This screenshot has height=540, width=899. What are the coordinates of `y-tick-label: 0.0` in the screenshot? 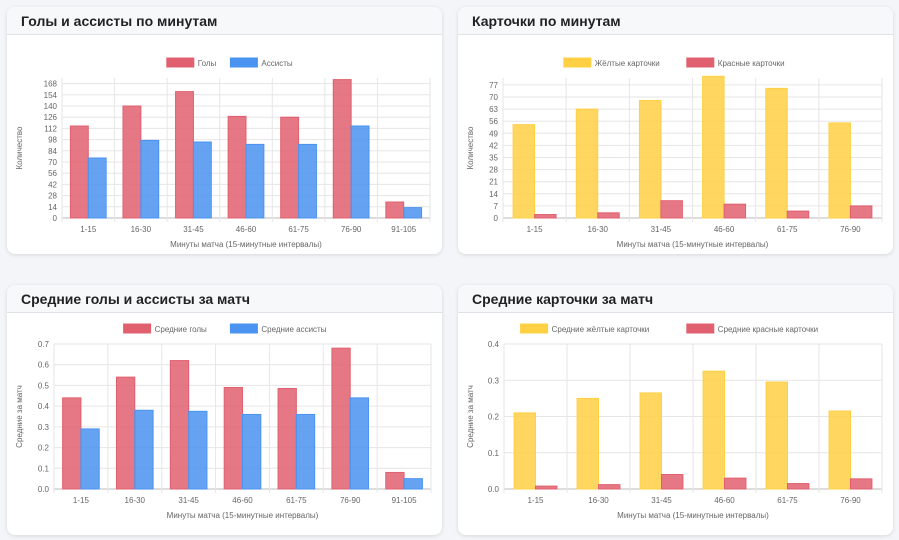 It's located at (494, 489).